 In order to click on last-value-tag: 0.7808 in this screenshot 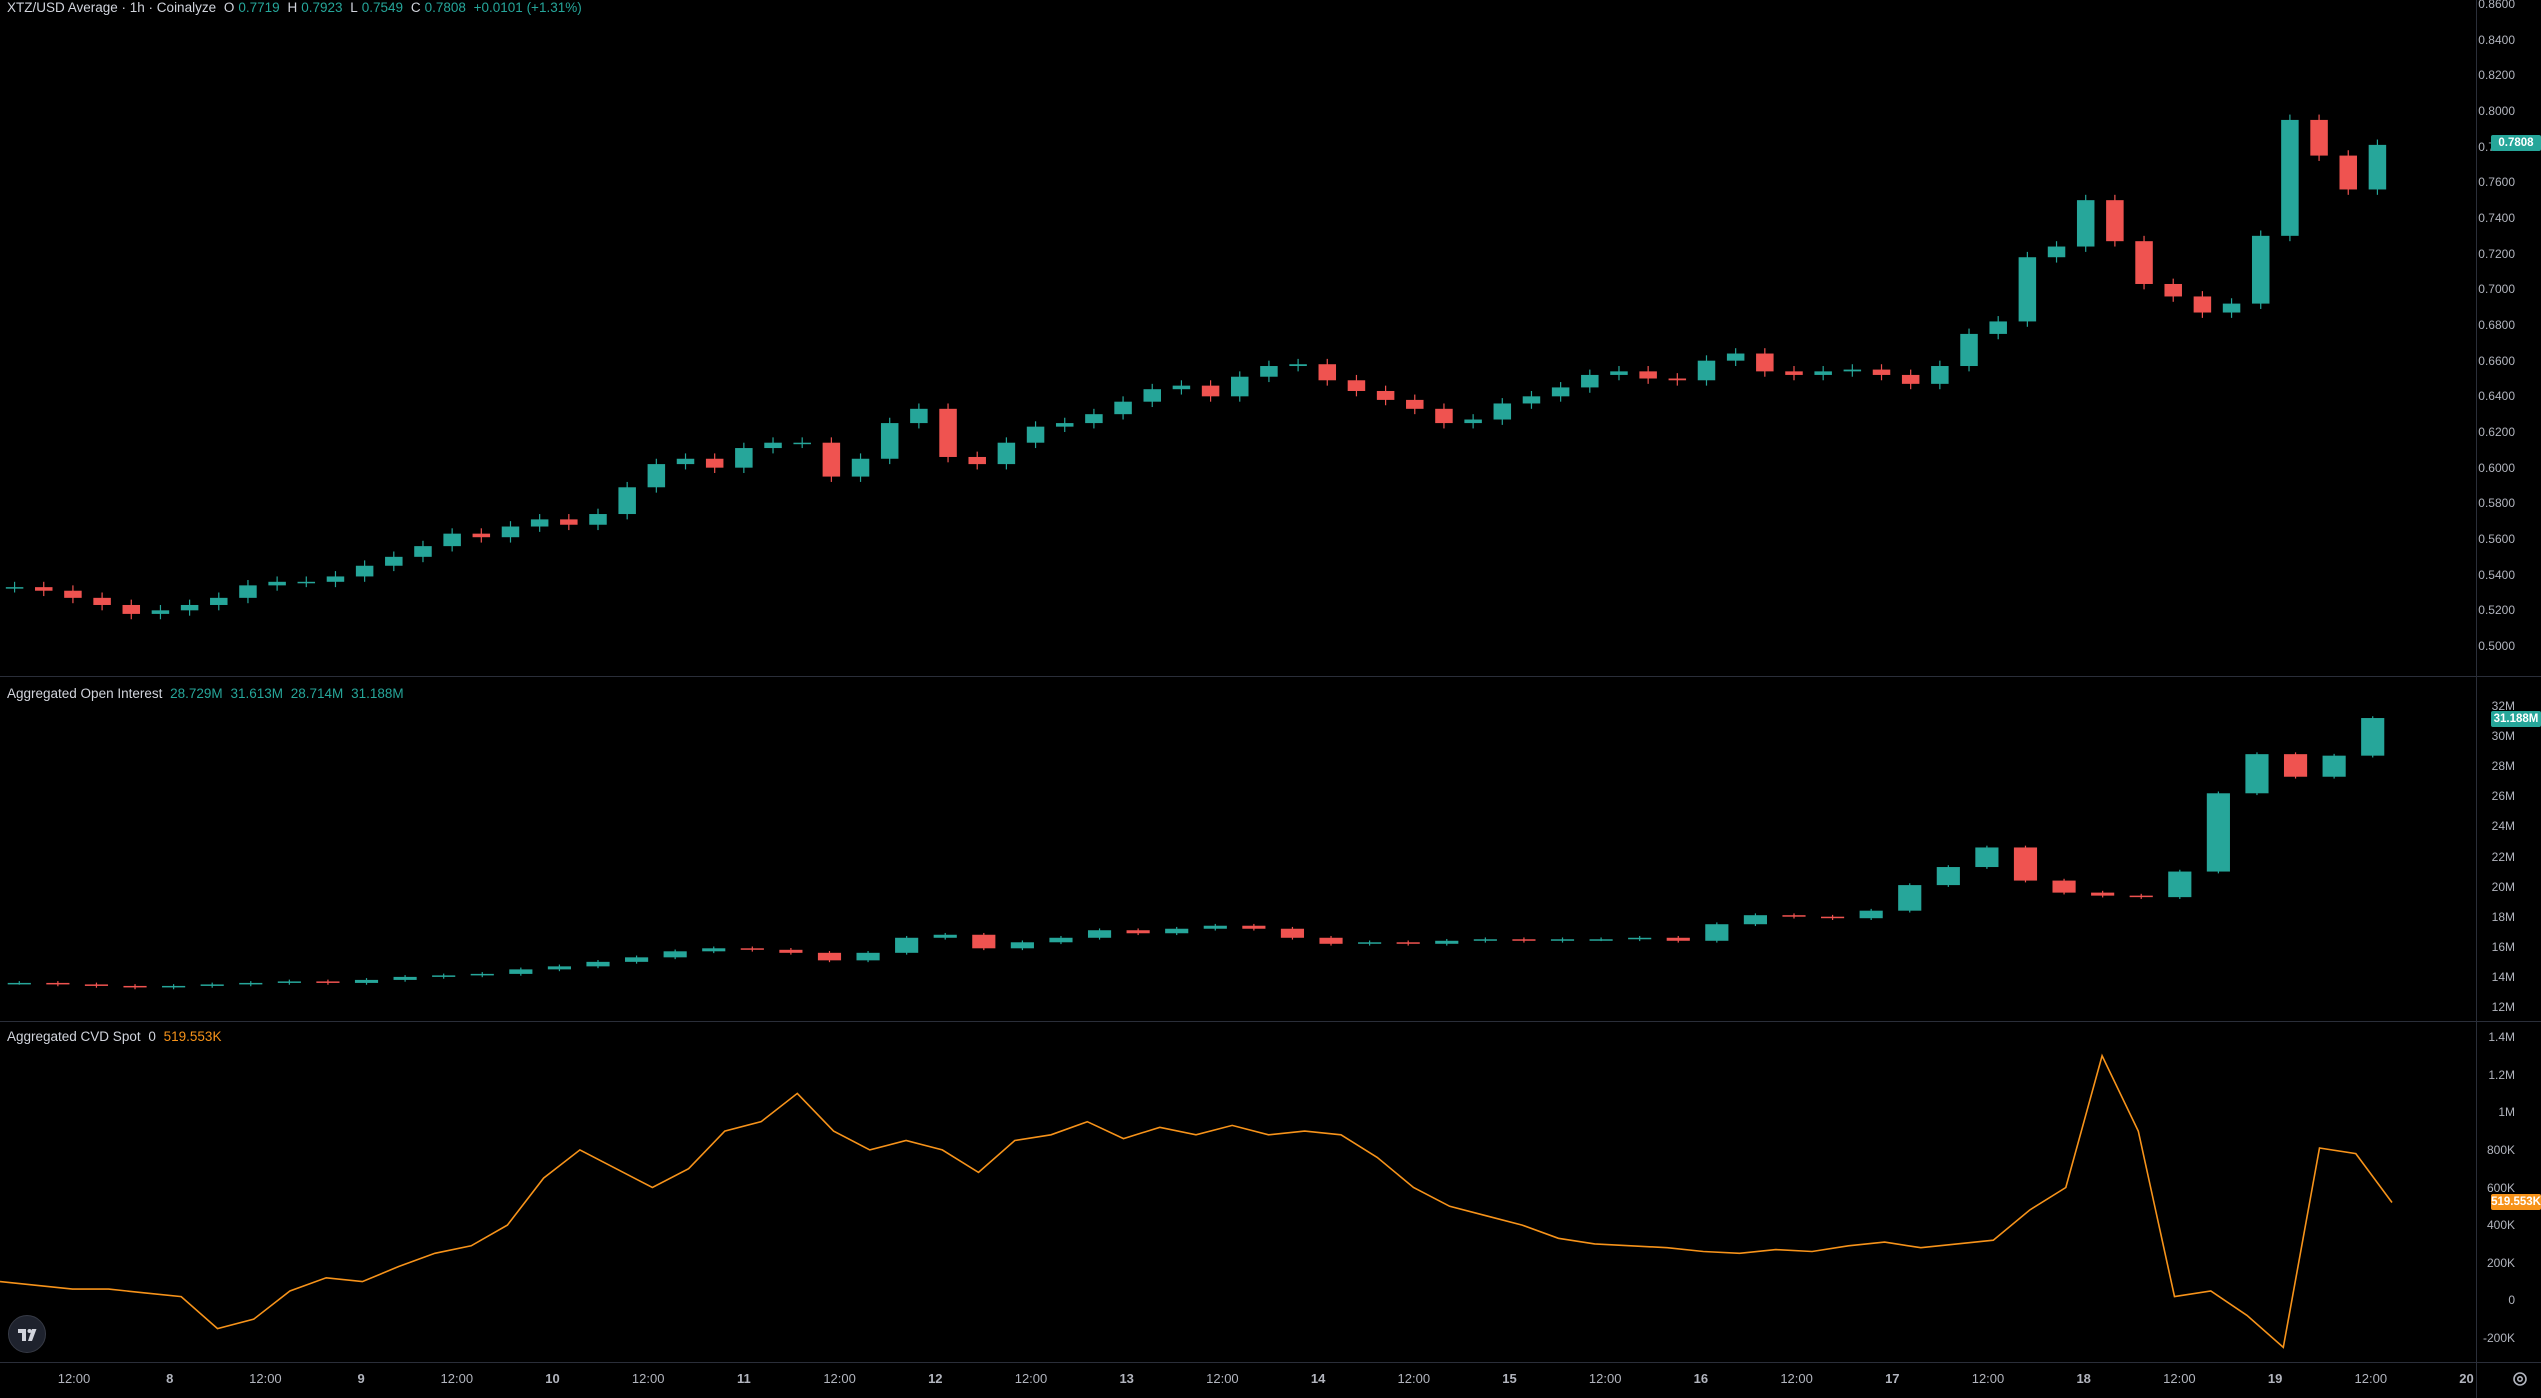, I will do `click(2516, 143)`.